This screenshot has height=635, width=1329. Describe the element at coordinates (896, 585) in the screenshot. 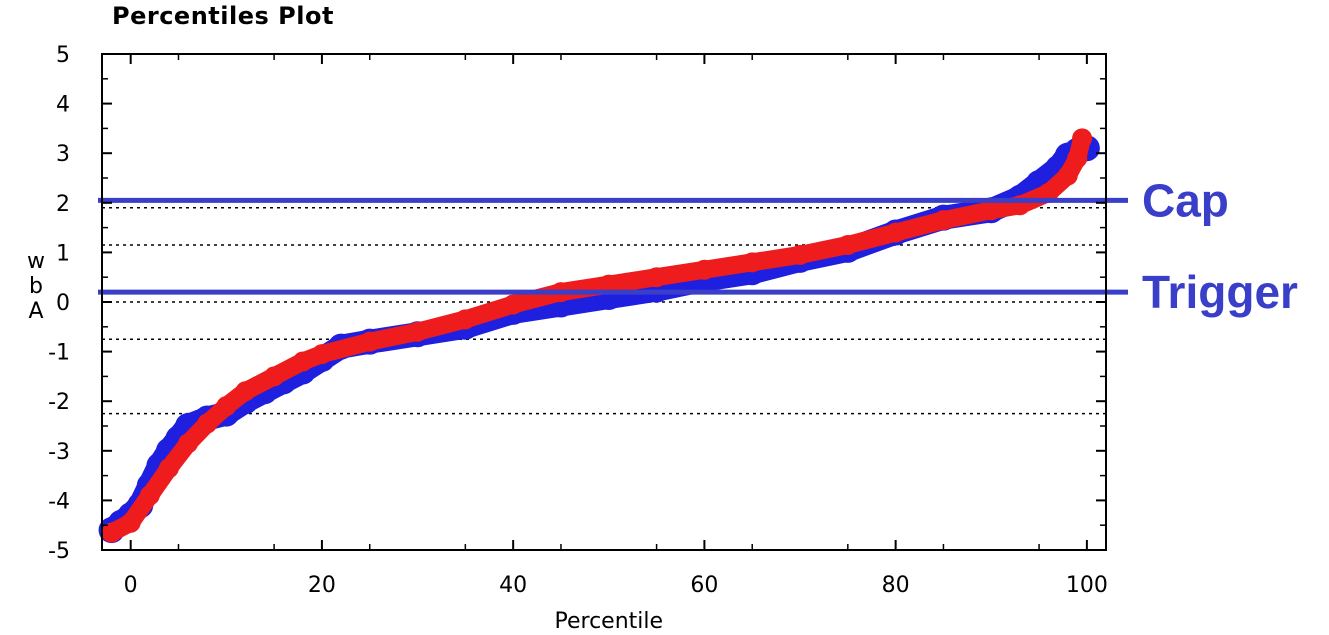

I see `x-tick-label-4: 80` at that location.